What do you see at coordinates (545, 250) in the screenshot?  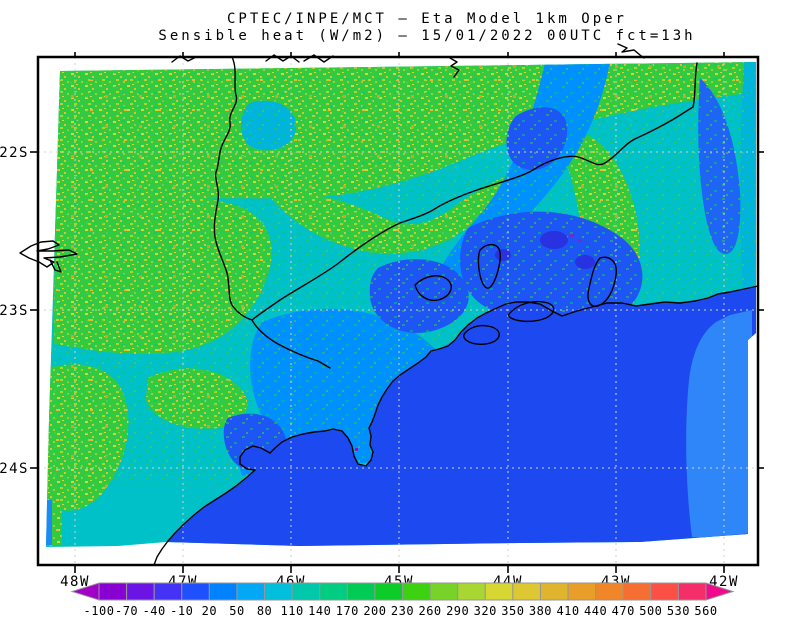 I see `field-darkblue-spots` at bounding box center [545, 250].